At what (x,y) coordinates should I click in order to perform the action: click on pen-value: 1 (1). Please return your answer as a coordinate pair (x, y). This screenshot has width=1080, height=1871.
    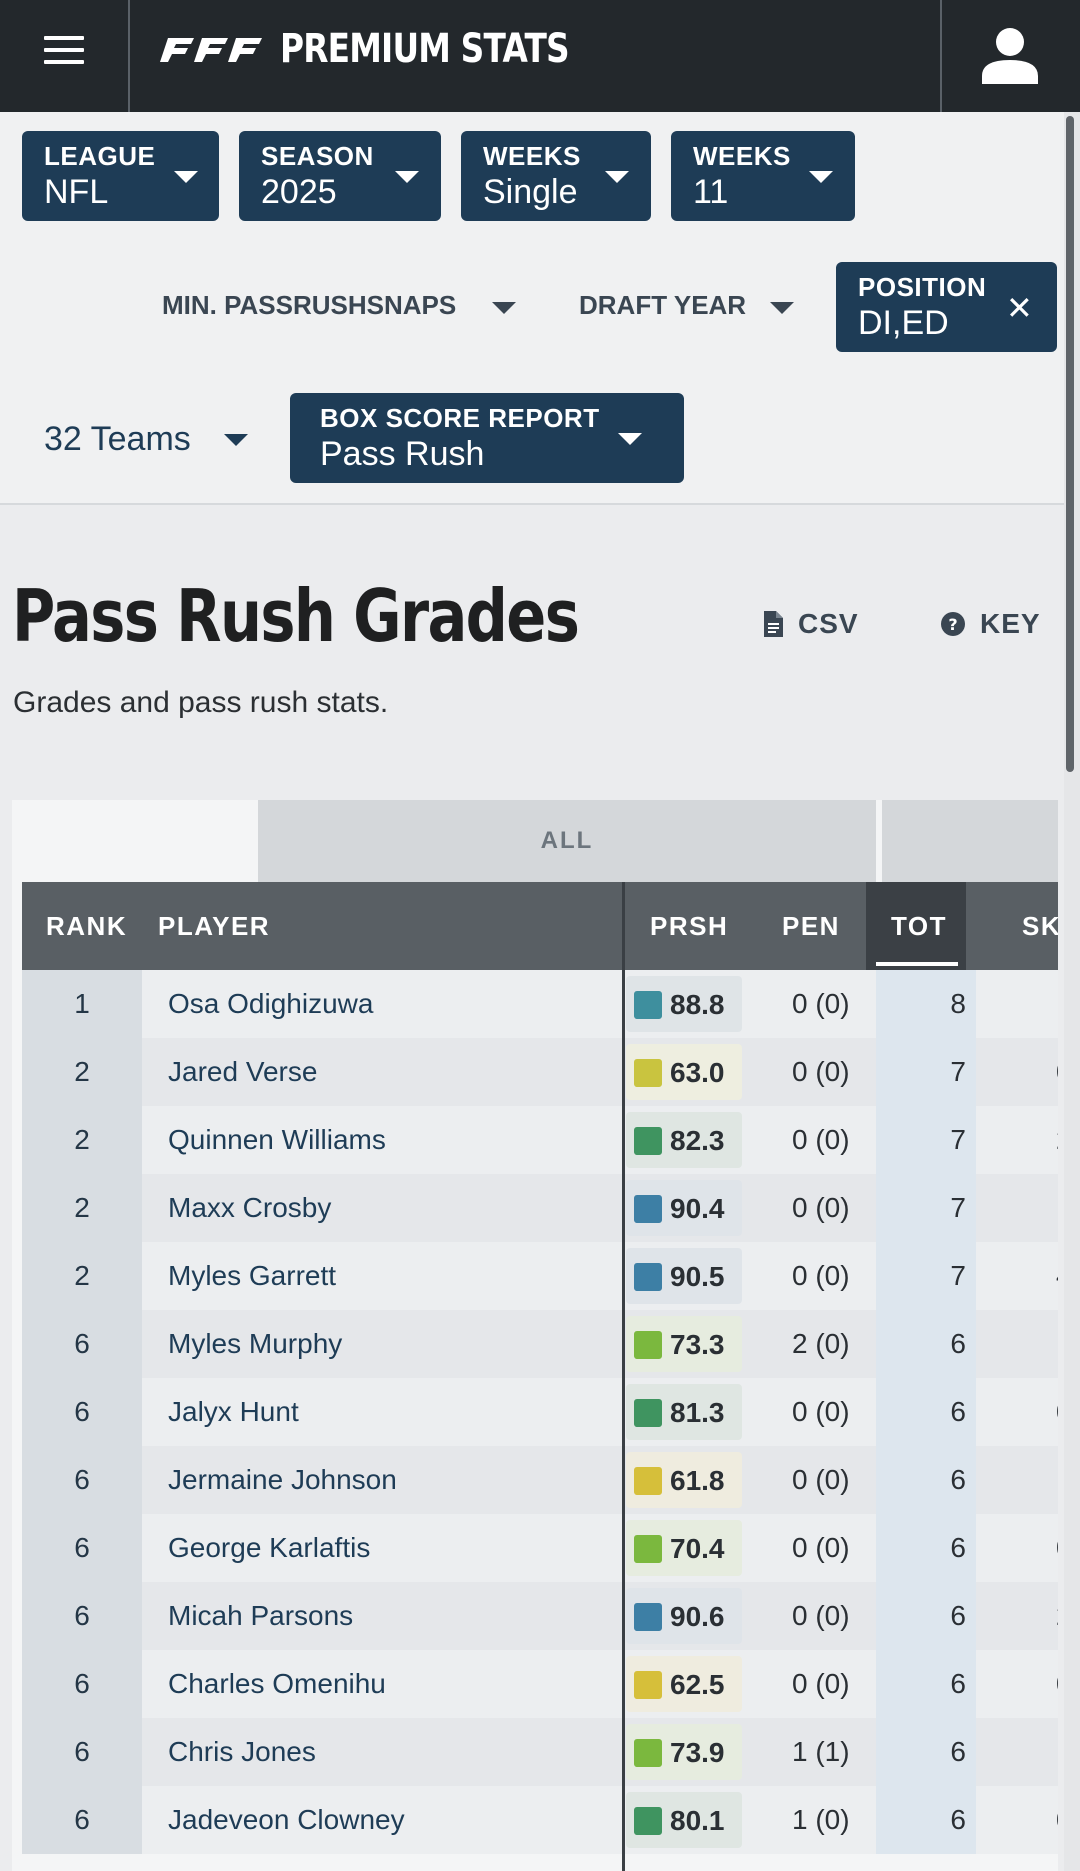
    Looking at the image, I should click on (821, 1751).